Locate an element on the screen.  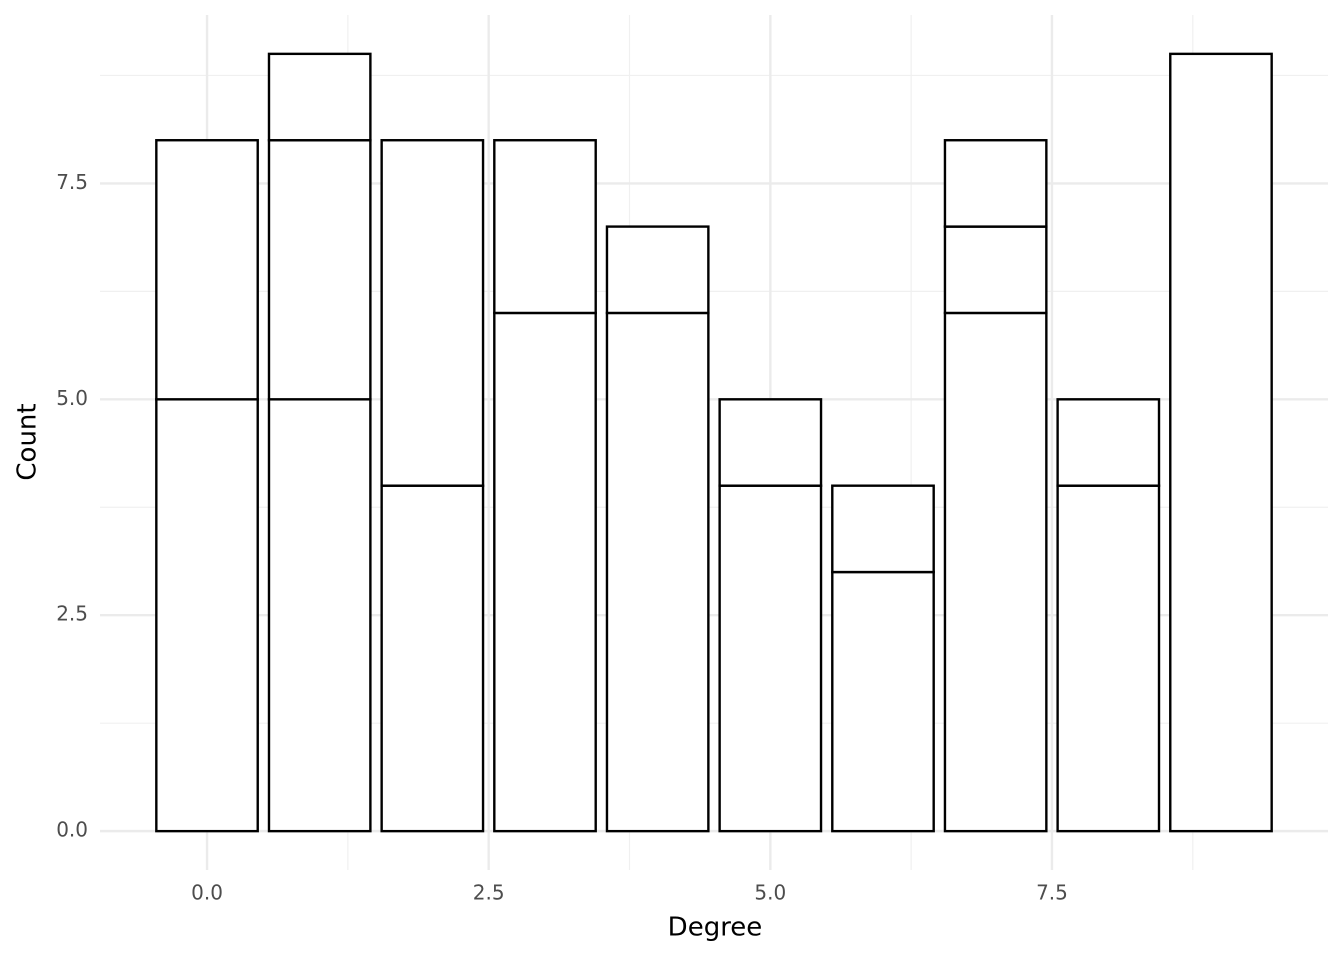
x-tick-label: 5.0 is located at coordinates (770, 893).